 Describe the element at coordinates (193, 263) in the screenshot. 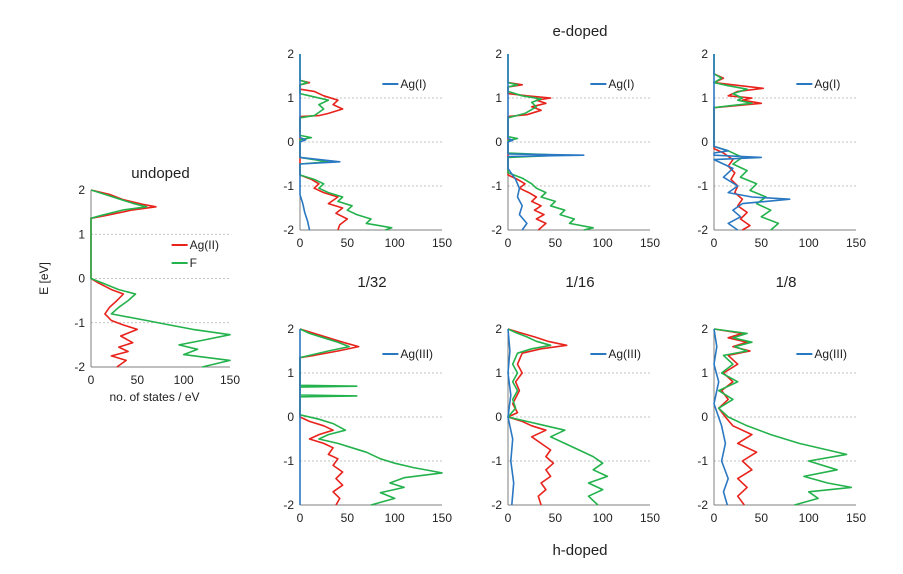

I see `legend-label: F` at that location.